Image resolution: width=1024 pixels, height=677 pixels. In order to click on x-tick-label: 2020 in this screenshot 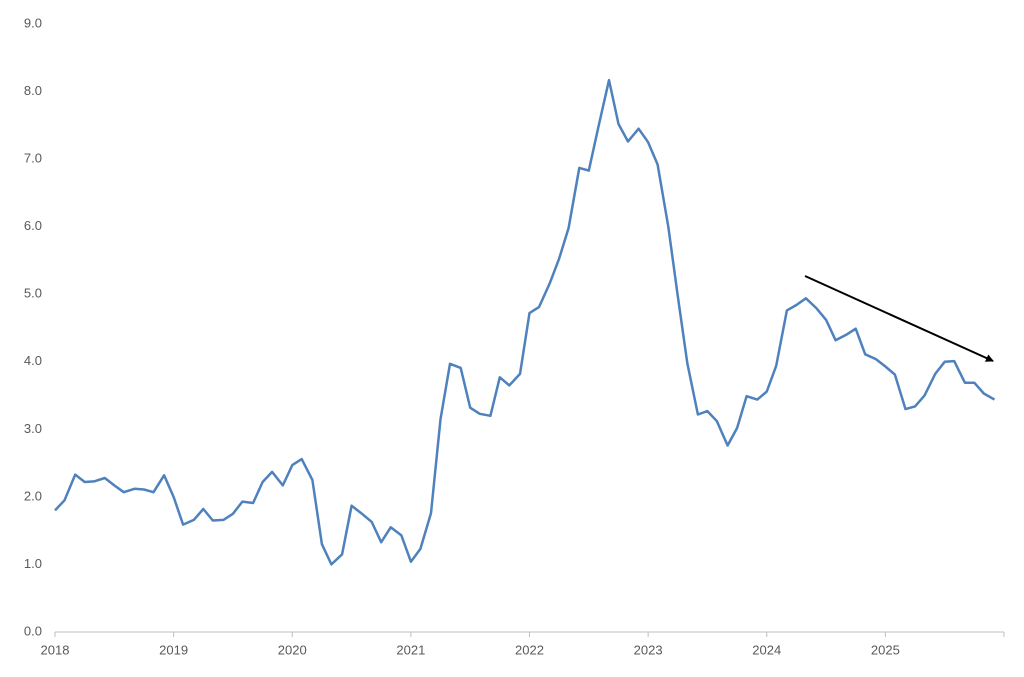, I will do `click(292, 649)`.